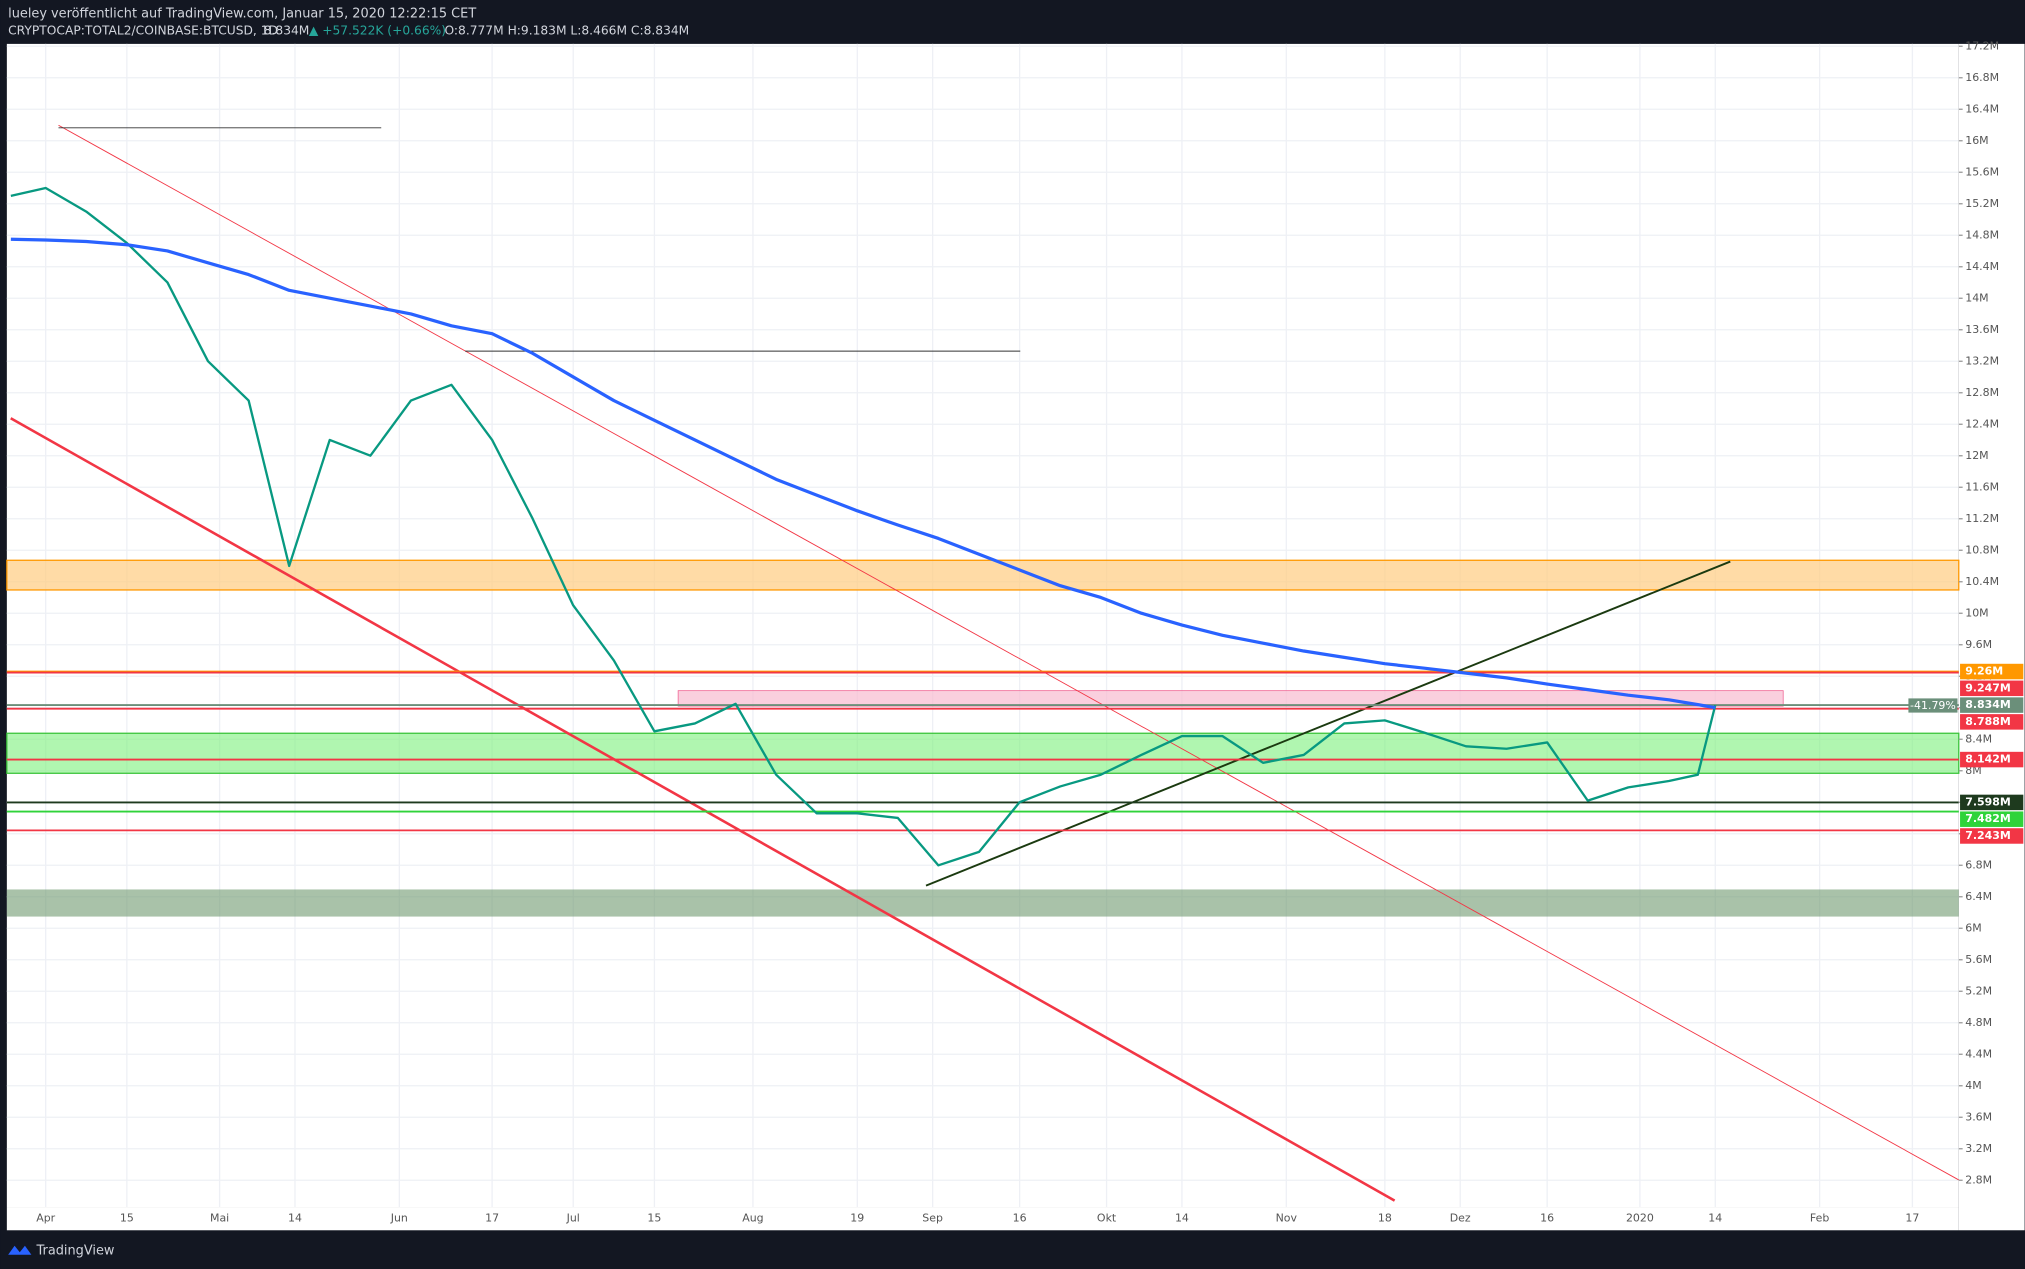  What do you see at coordinates (1978, 1022) in the screenshot?
I see `y-tick-label: 4.8M` at bounding box center [1978, 1022].